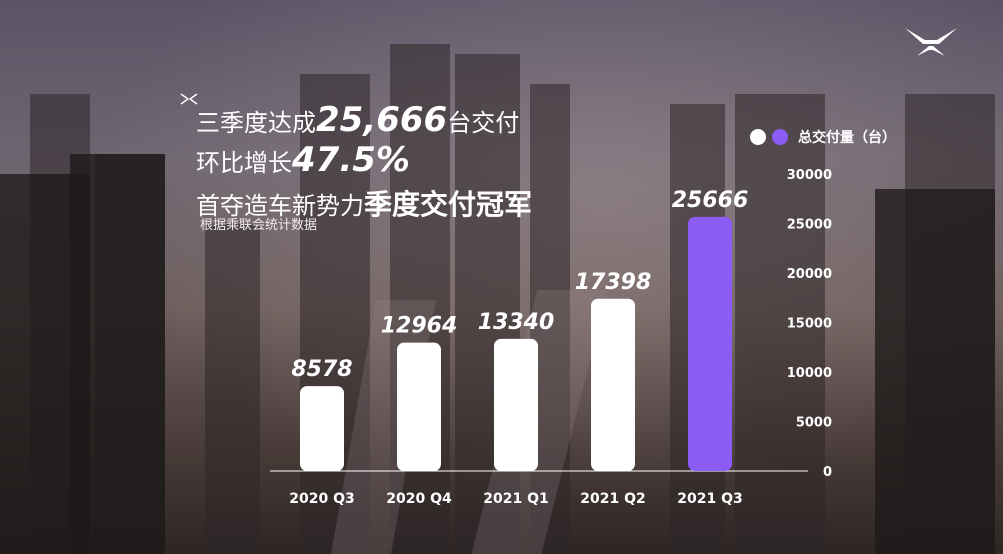 Image resolution: width=1003 pixels, height=554 pixels. Describe the element at coordinates (780, 137) in the screenshot. I see `legend-swatch-purple` at that location.